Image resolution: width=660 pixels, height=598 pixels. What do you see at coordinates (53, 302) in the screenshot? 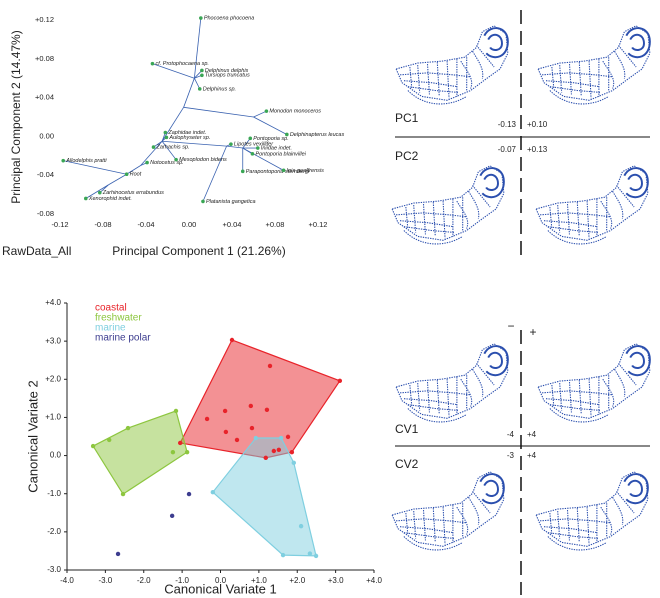
I see `y-tick-label: +4.0` at bounding box center [53, 302].